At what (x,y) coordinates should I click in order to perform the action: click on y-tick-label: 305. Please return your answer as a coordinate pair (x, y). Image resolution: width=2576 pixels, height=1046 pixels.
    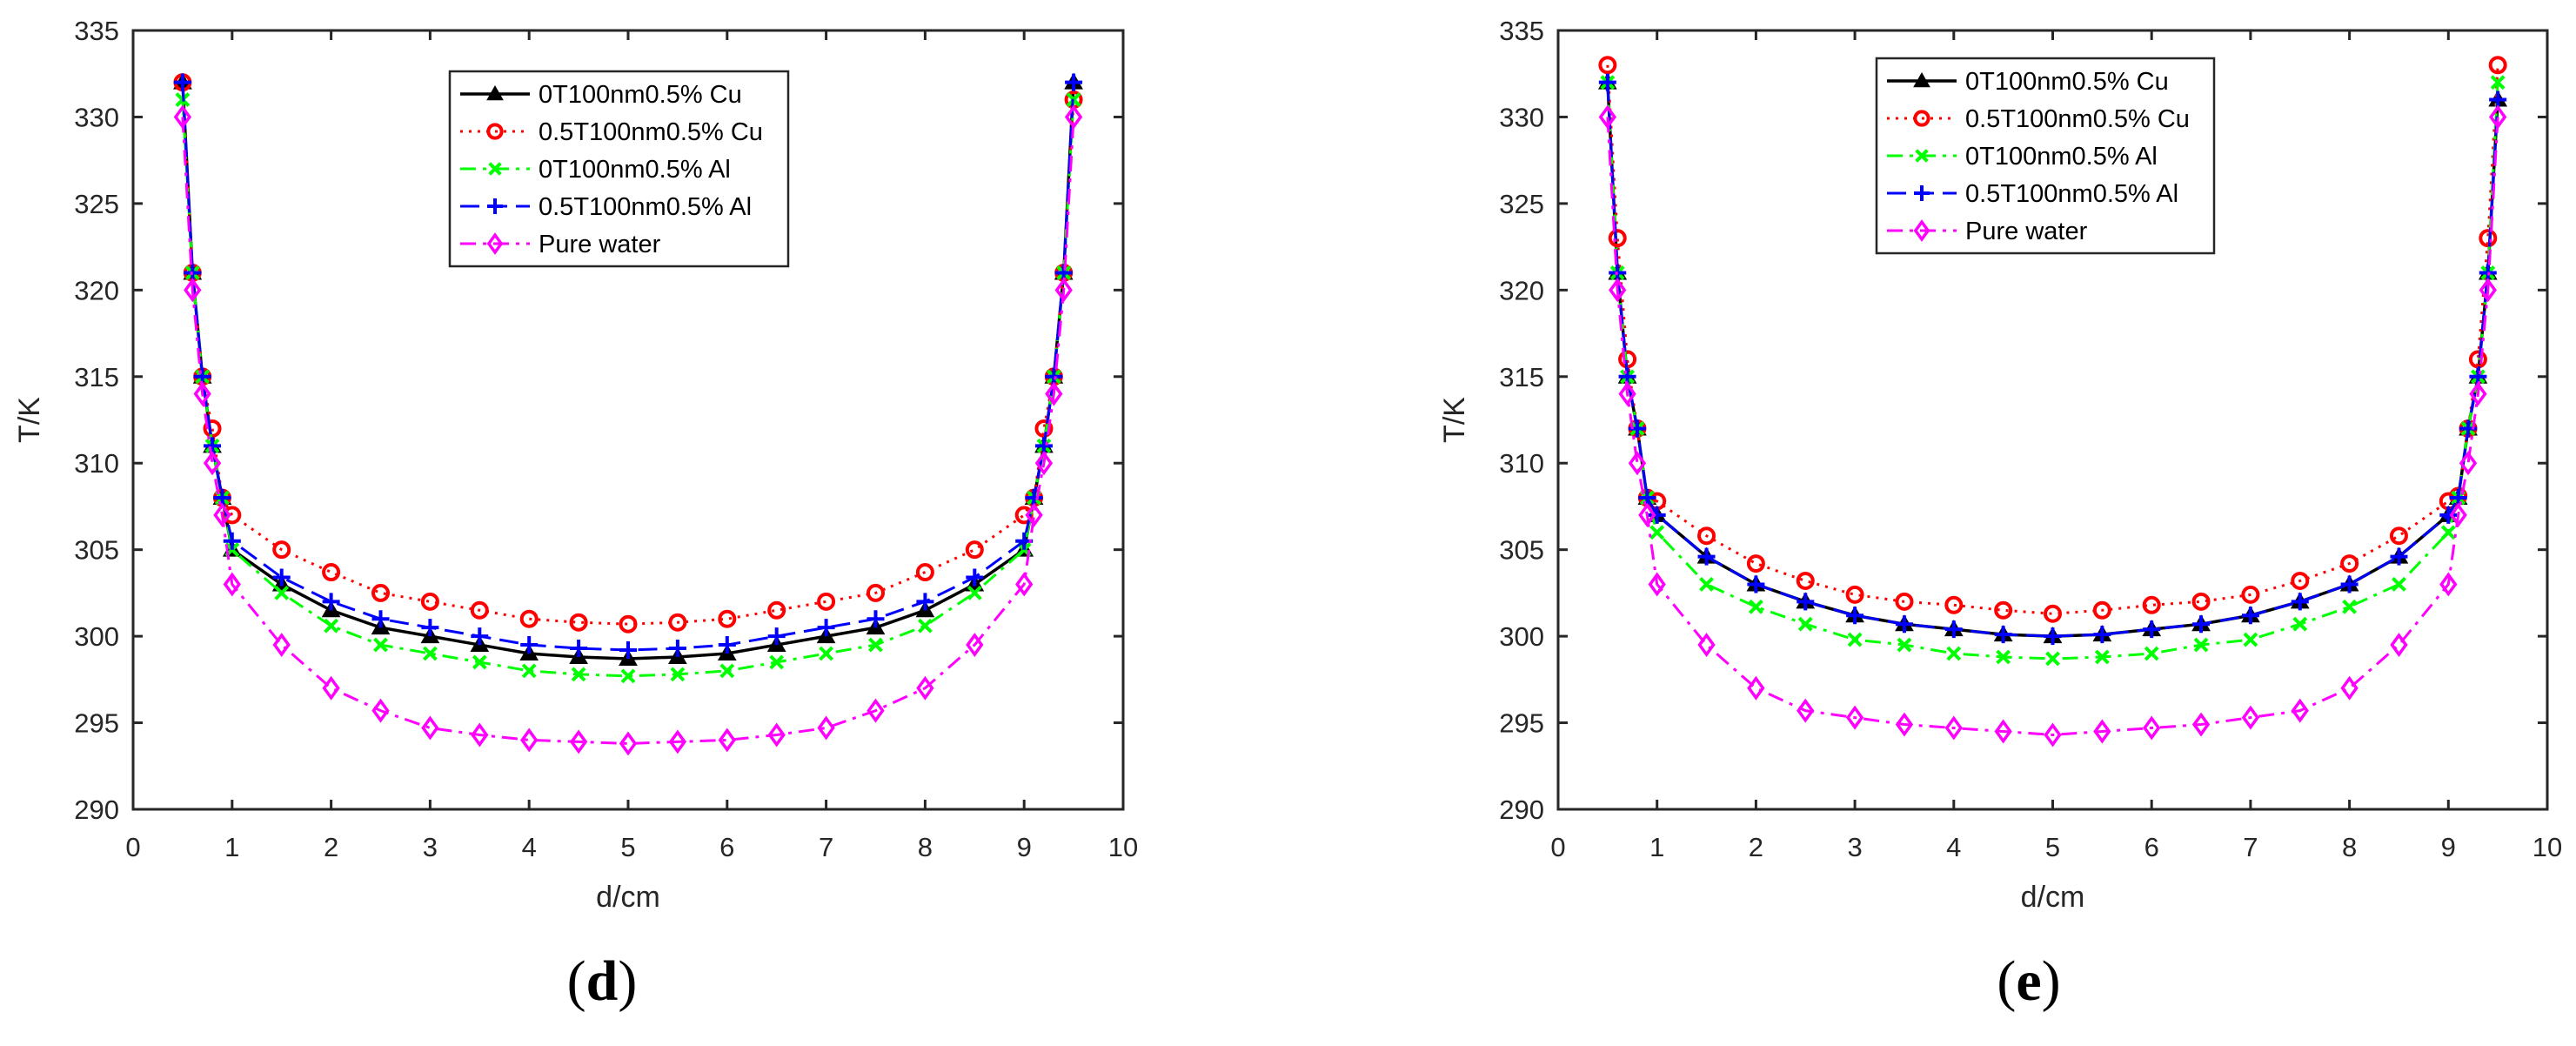
    Looking at the image, I should click on (1521, 550).